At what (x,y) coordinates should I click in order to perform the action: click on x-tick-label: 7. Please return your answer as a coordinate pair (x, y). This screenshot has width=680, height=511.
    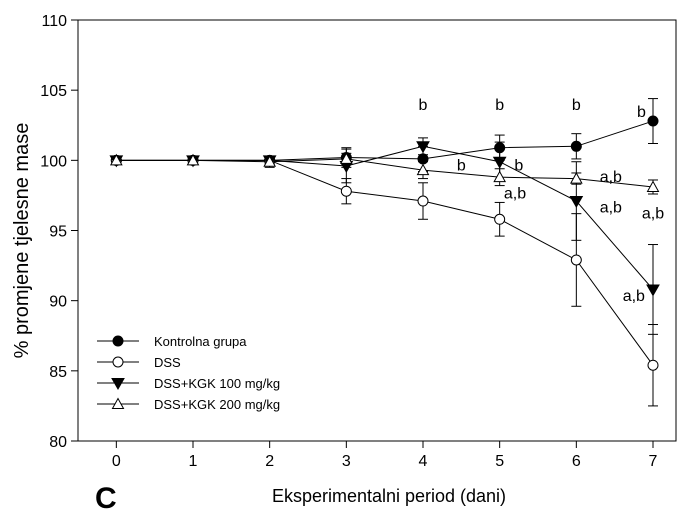
    Looking at the image, I should click on (653, 461).